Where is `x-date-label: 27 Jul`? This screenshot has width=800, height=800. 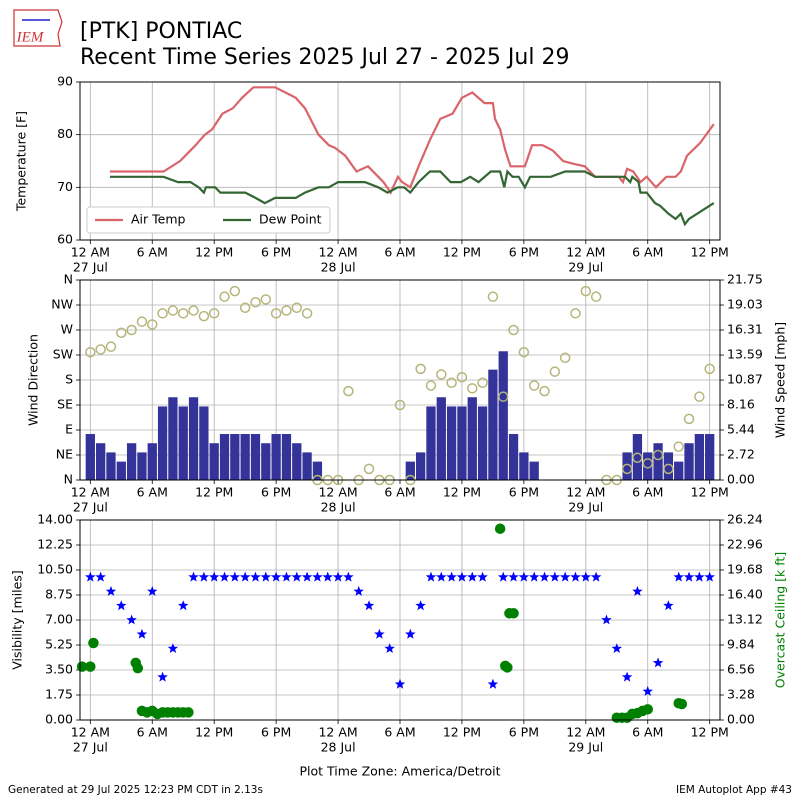 x-date-label: 27 Jul is located at coordinates (90, 747).